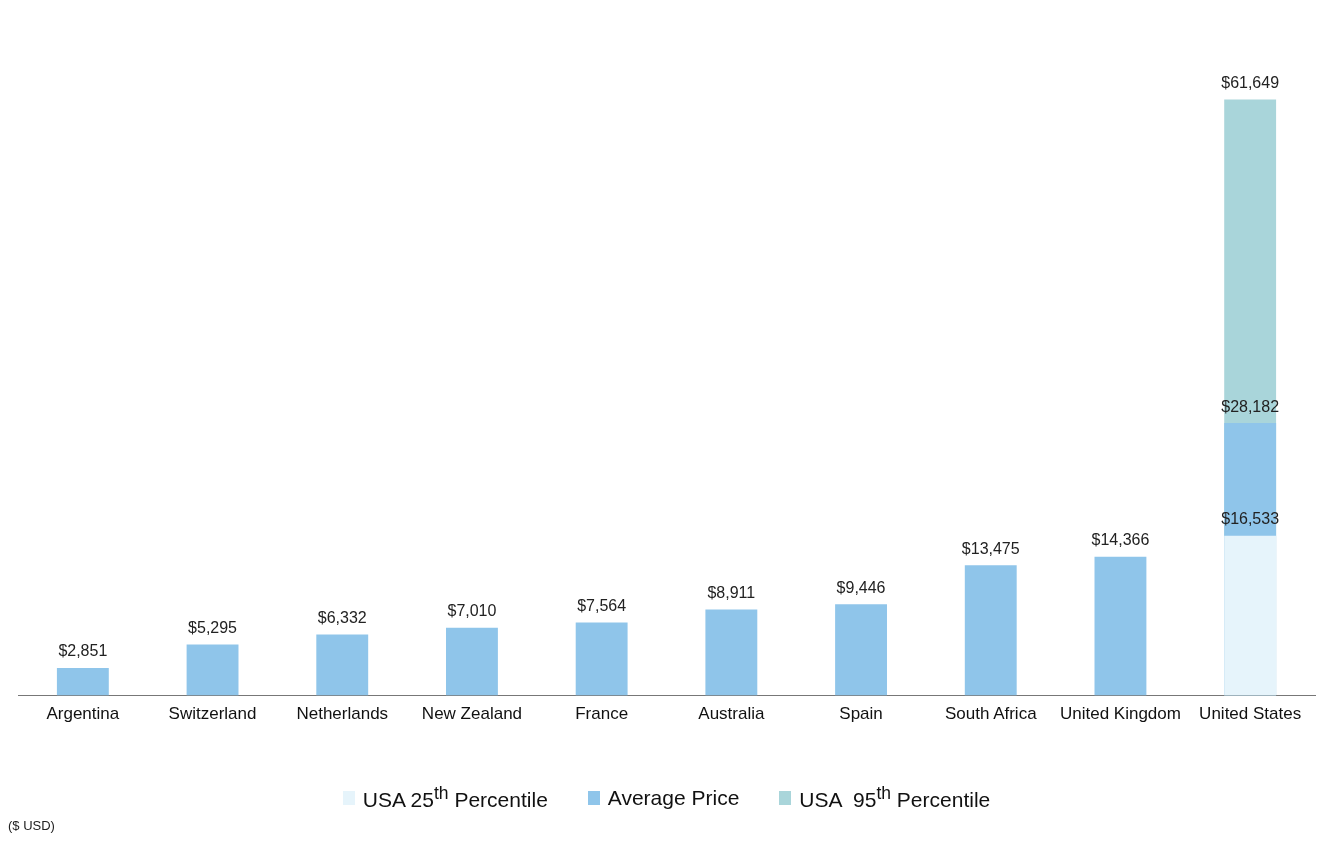 This screenshot has width=1333, height=857. I want to click on data-label: $14,366, so click(1120, 540).